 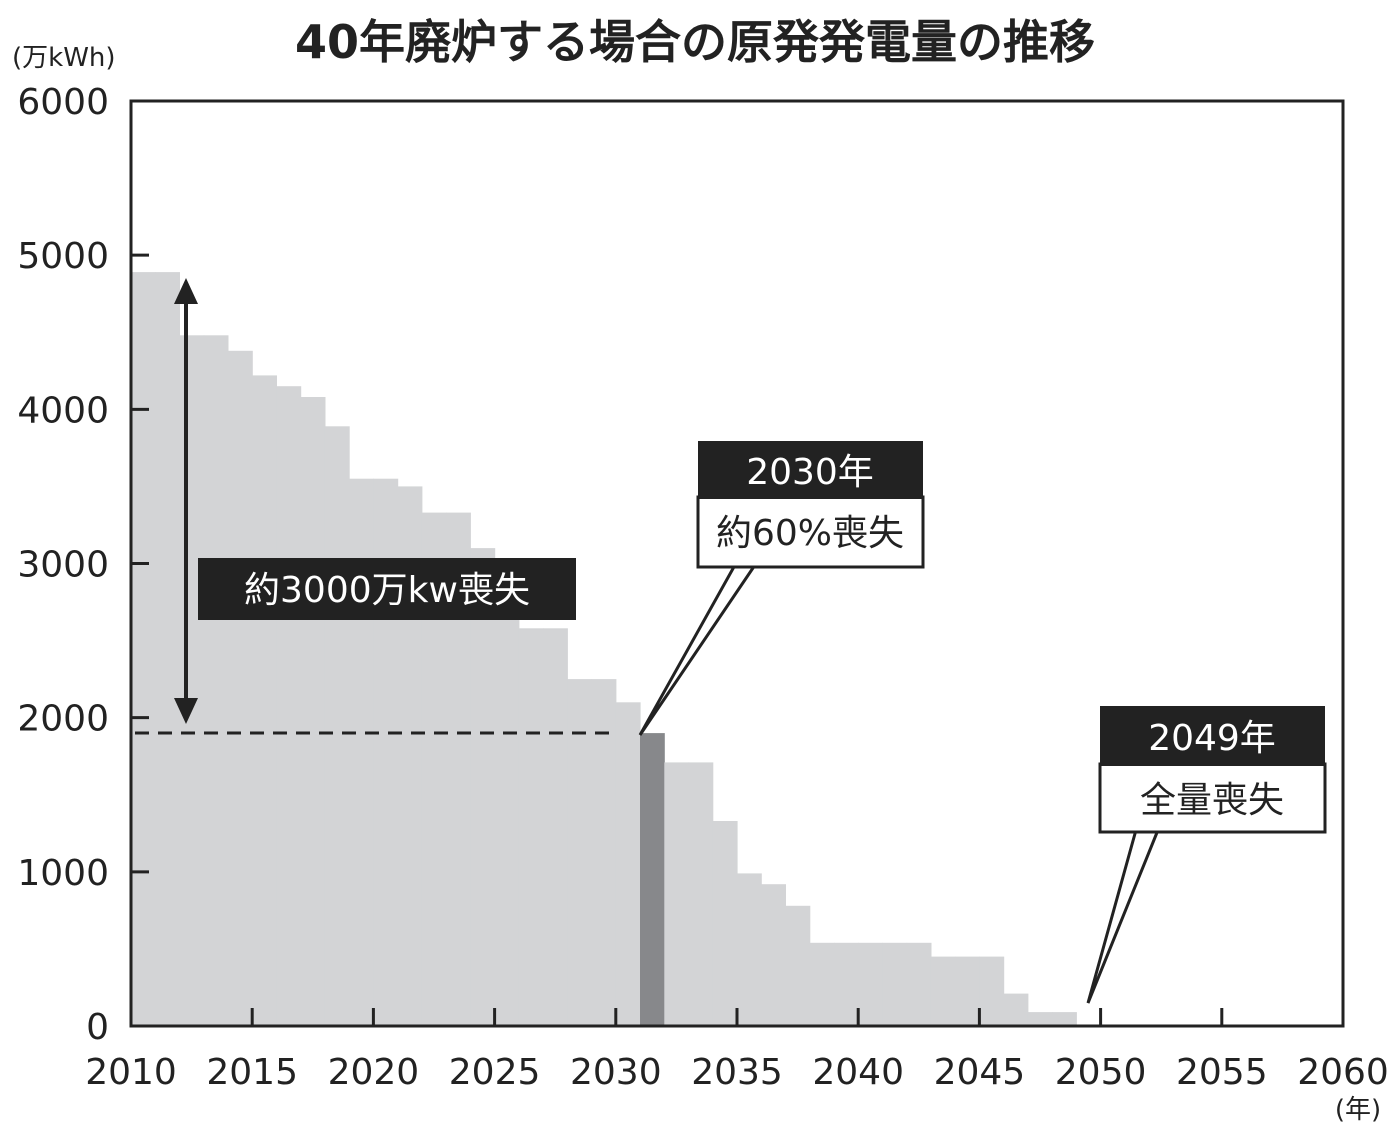 I want to click on x-tick-label: 2045, so click(x=980, y=1072).